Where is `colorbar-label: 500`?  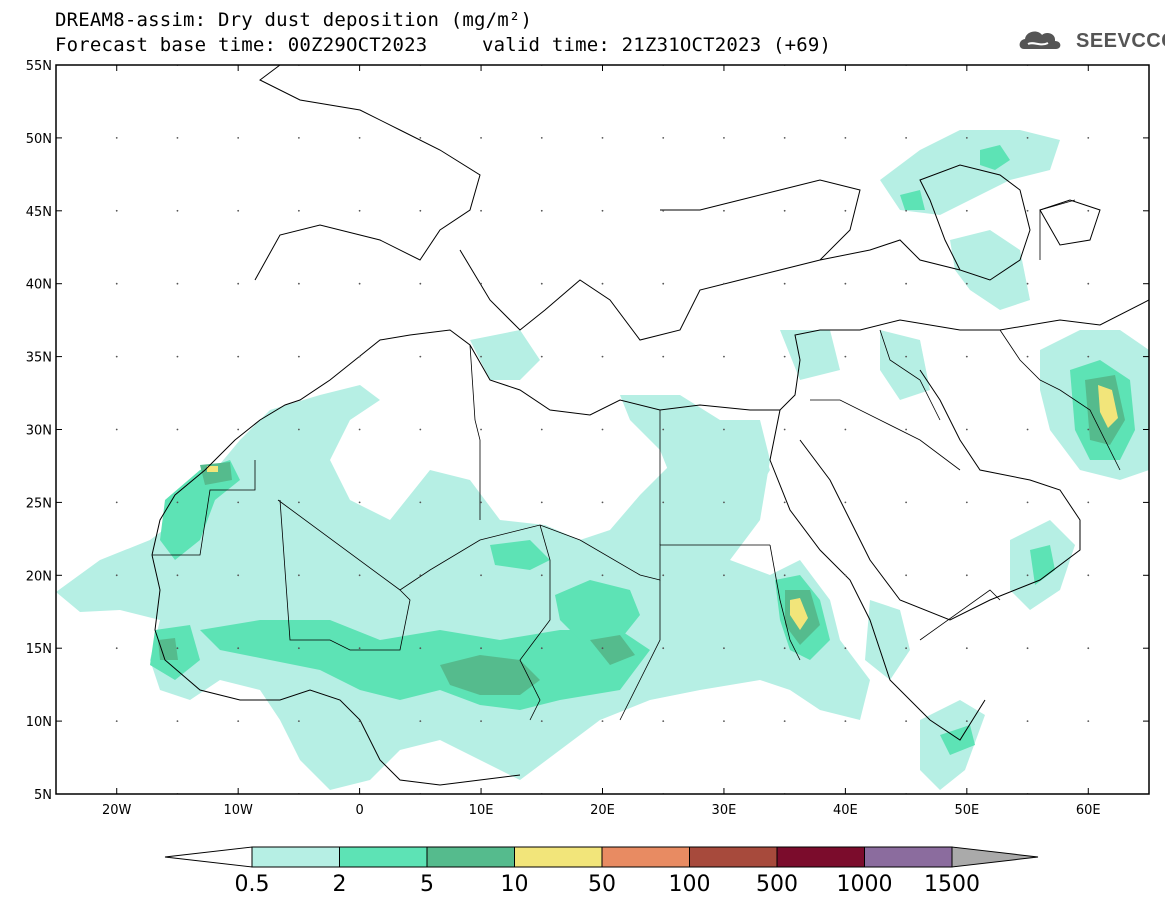
colorbar-label: 500 is located at coordinates (777, 884).